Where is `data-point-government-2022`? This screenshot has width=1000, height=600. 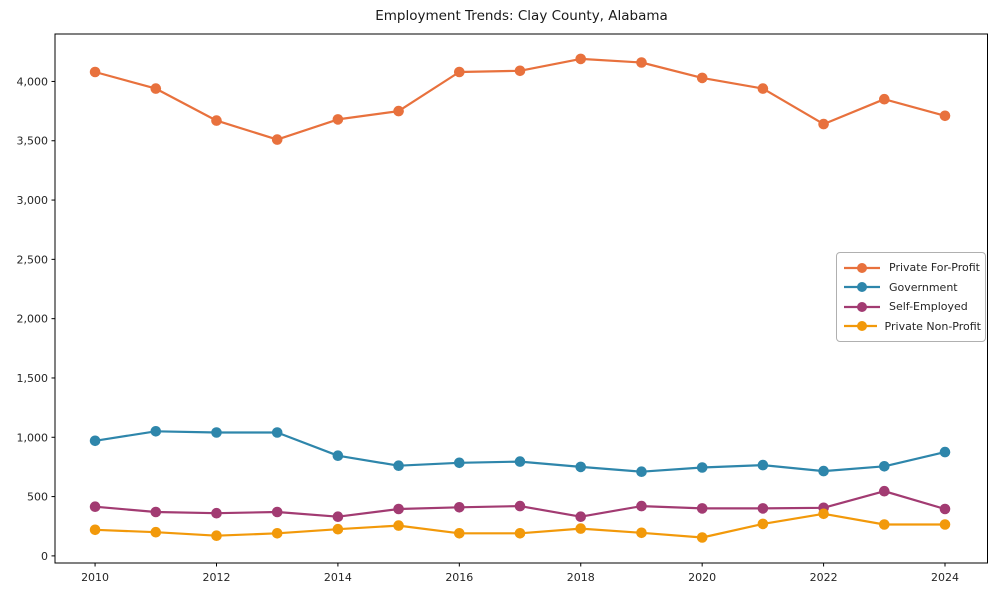 data-point-government-2022 is located at coordinates (823, 471).